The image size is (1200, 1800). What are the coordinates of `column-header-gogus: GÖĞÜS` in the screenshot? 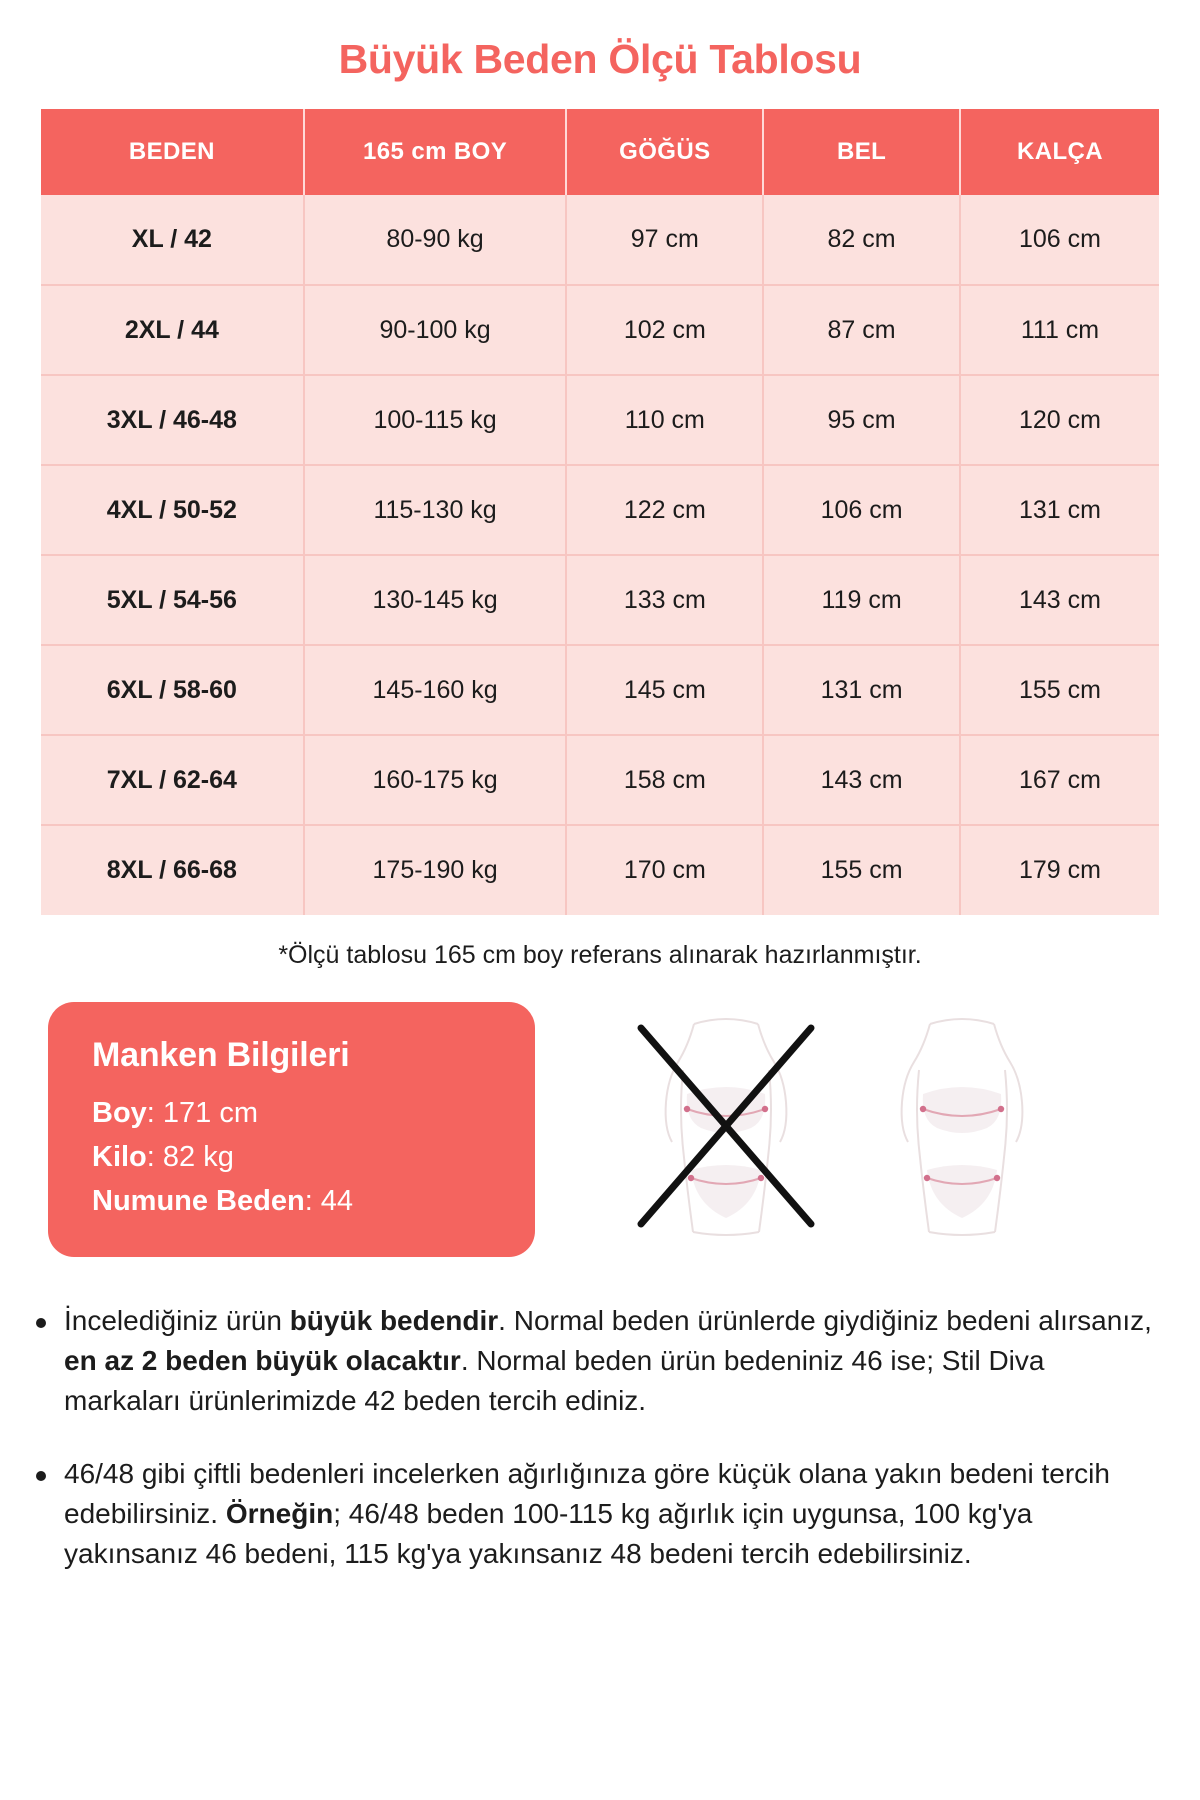 It's located at (665, 152).